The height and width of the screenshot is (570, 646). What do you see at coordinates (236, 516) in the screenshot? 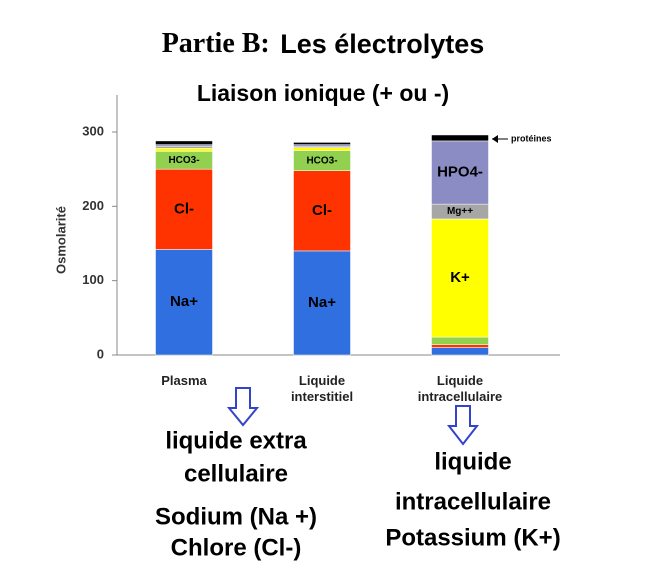
I see `note: Sodium (Na +)` at bounding box center [236, 516].